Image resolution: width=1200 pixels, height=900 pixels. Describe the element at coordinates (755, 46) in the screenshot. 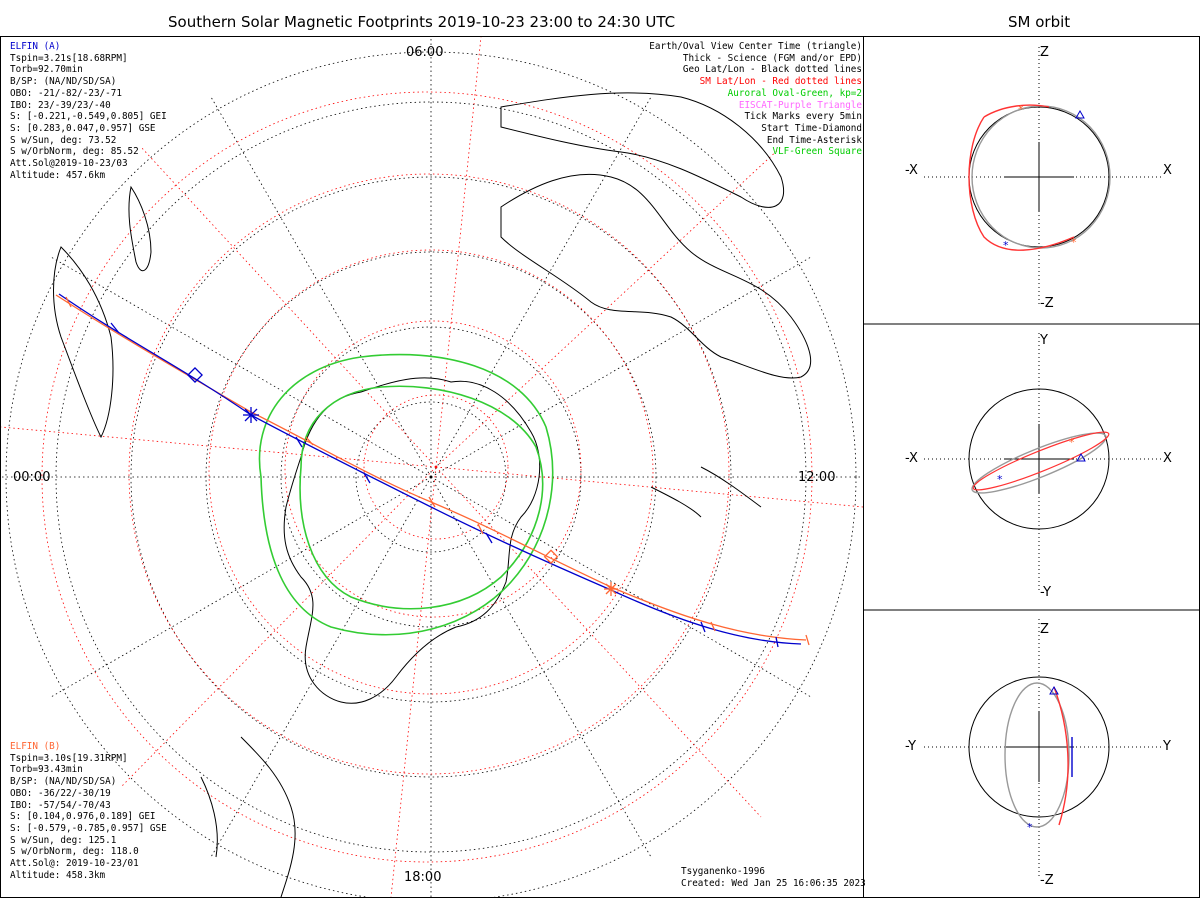

I see `legend-item: Earth/Oval View Center Time (triangle)` at that location.